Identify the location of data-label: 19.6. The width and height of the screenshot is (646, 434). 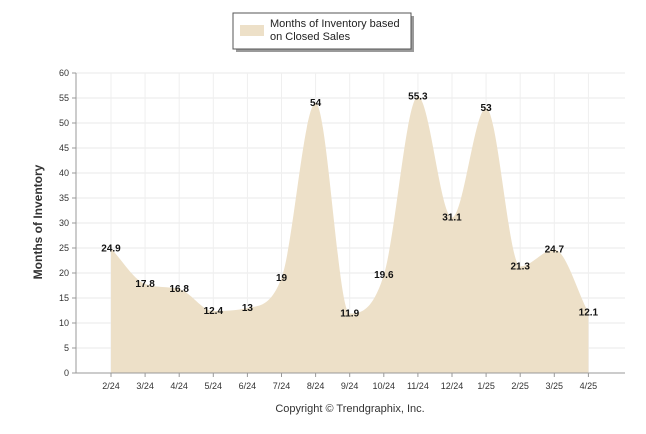
(384, 275).